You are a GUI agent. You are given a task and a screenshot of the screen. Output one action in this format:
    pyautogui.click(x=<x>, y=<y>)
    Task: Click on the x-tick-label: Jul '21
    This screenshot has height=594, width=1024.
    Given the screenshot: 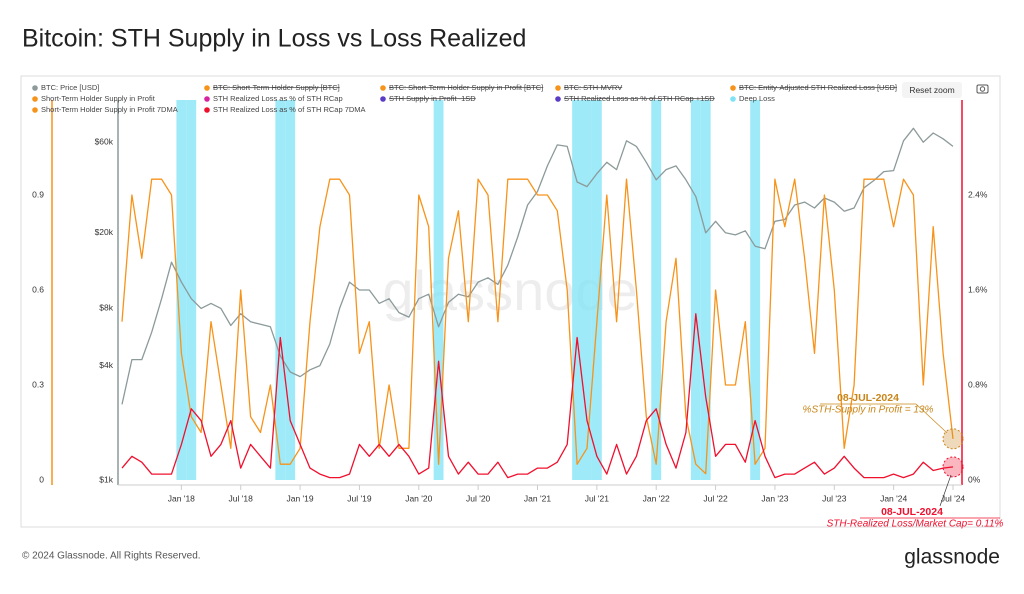 What is the action you would take?
    pyautogui.click(x=597, y=498)
    